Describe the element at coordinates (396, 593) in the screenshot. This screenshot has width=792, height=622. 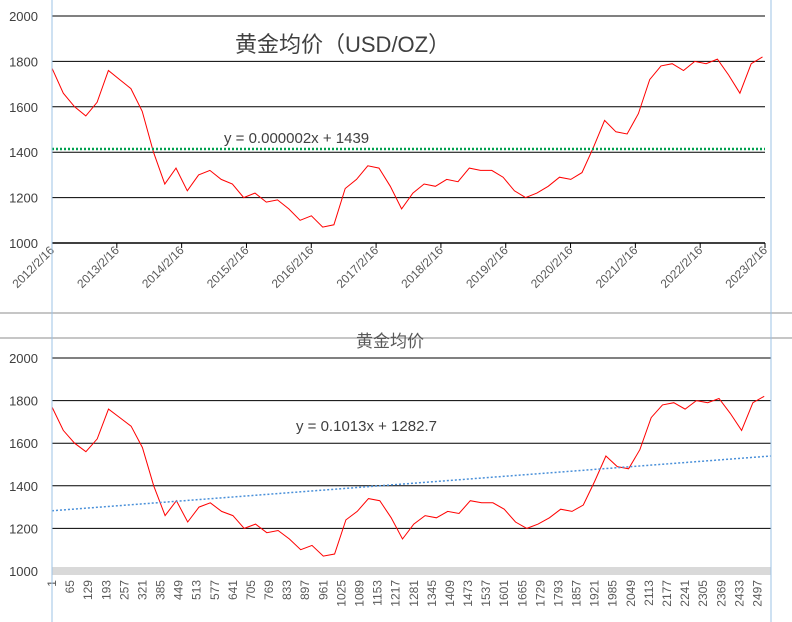
I see `x-tick-label: 1217` at that location.